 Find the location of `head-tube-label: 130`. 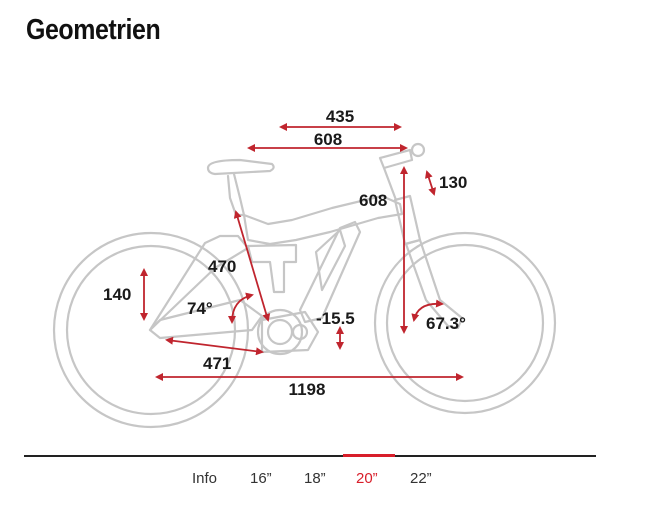

head-tube-label: 130 is located at coordinates (453, 182).